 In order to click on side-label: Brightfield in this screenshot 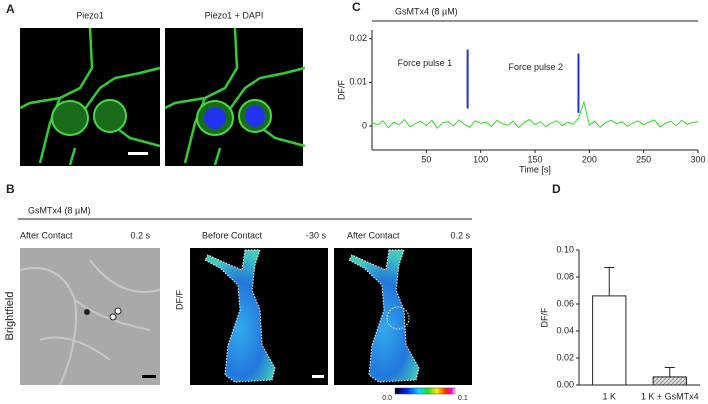, I will do `click(10, 316)`.